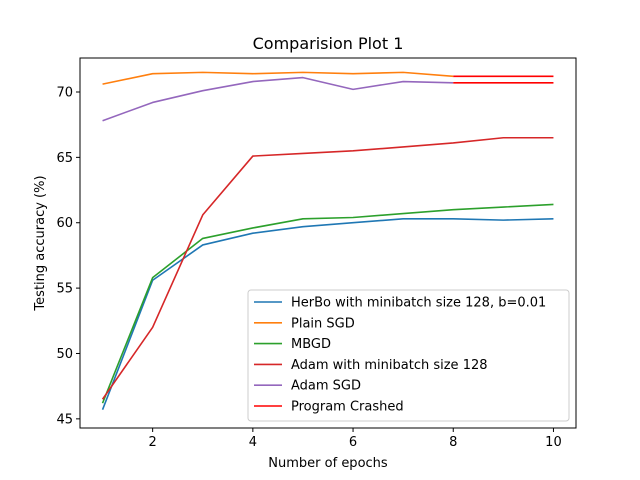 This screenshot has height=480, width=640. Describe the element at coordinates (40, 243) in the screenshot. I see `y-axis-label: Testing accuracy (%)` at that location.